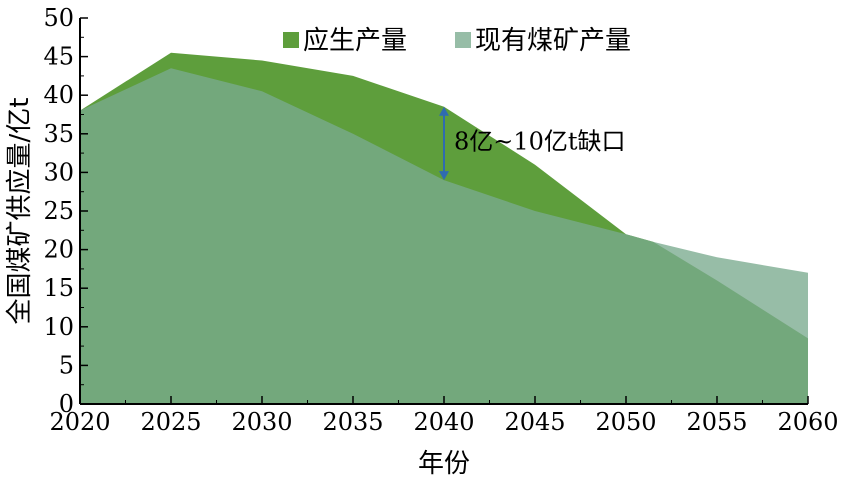 This screenshot has width=841, height=480. What do you see at coordinates (58, 211) in the screenshot?
I see `y-tick-label: 25` at bounding box center [58, 211].